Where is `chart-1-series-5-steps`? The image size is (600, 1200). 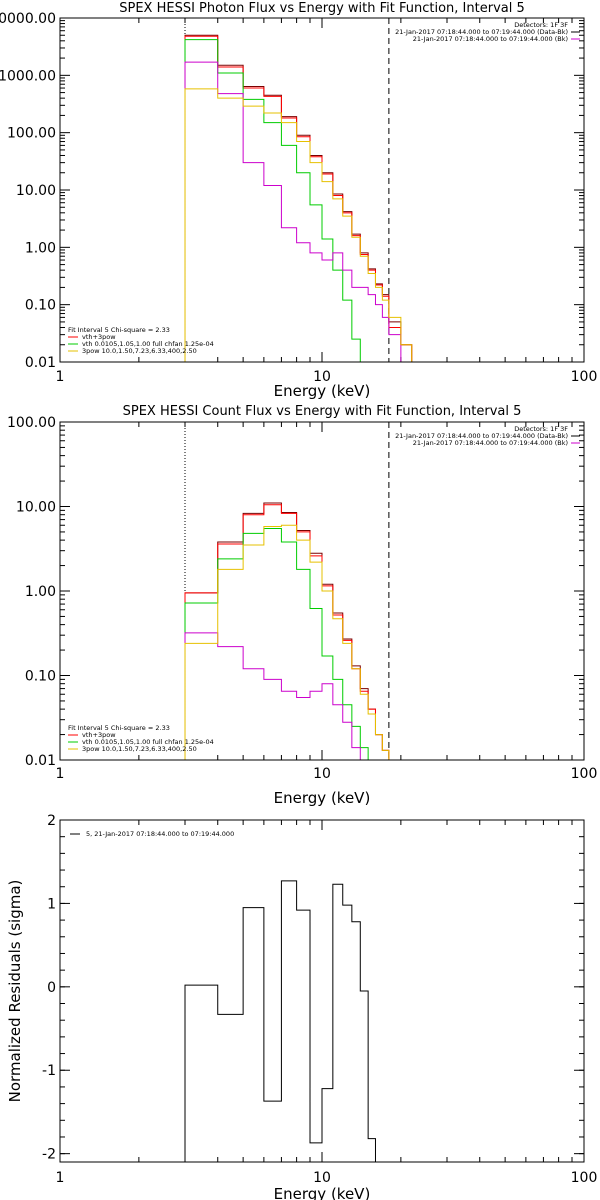 chart-1-series-5-steps is located at coordinates (305, 225).